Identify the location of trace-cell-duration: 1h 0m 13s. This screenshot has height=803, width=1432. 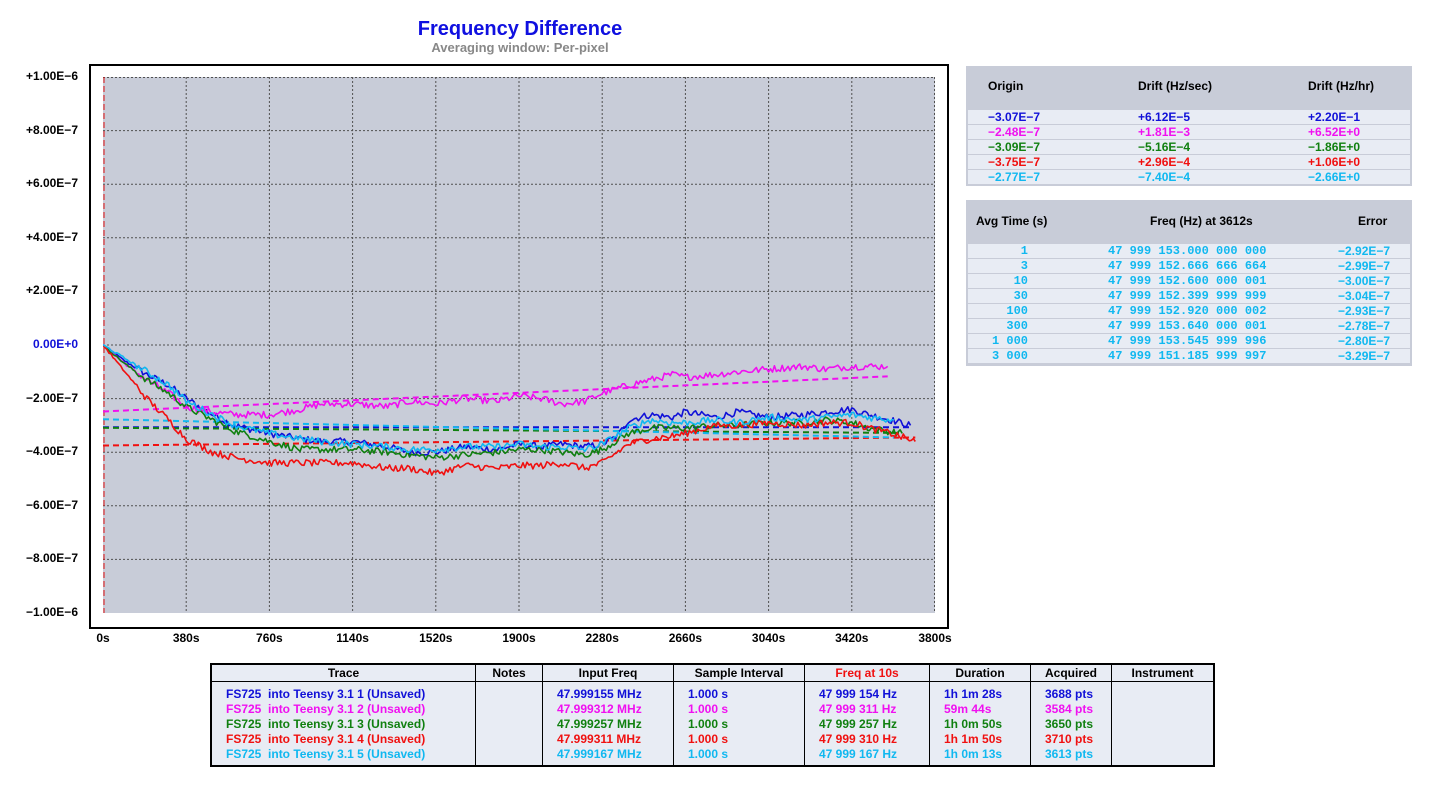
(980, 753).